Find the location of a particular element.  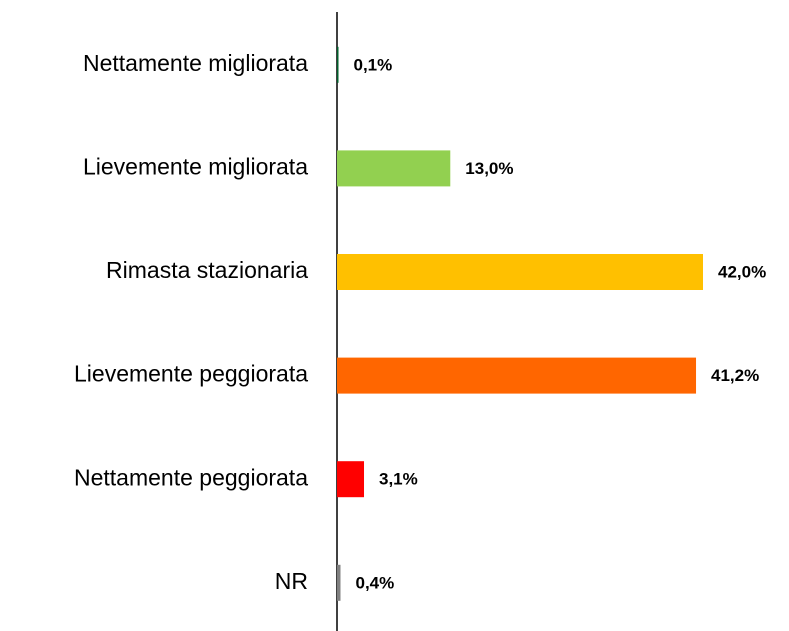

data-label: 41,2% is located at coordinates (735, 375).